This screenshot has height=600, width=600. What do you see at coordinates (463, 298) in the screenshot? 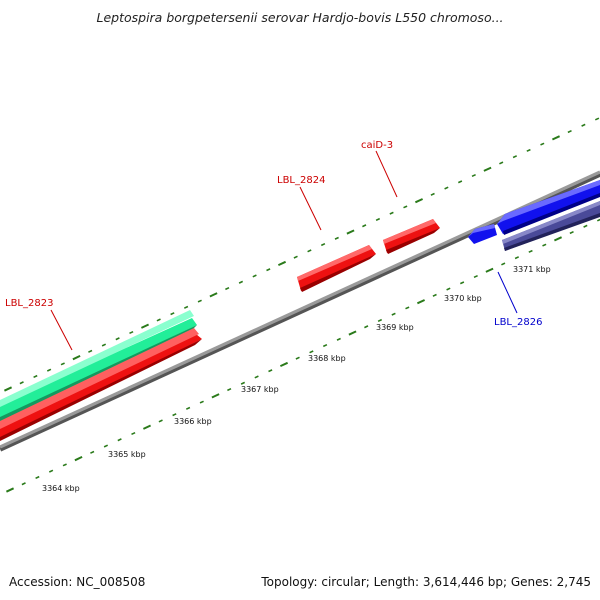
I see `tick-label-3370: 3370 kbp` at bounding box center [463, 298].